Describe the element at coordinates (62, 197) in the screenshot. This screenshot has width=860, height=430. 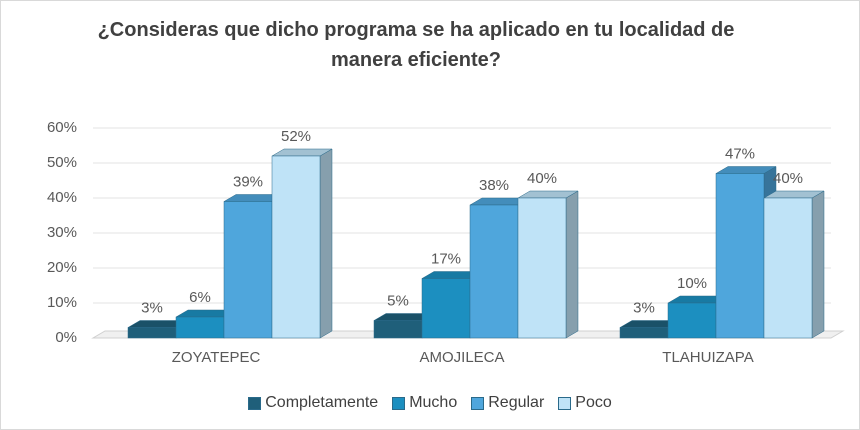
I see `y-tick-label: 40%` at that location.